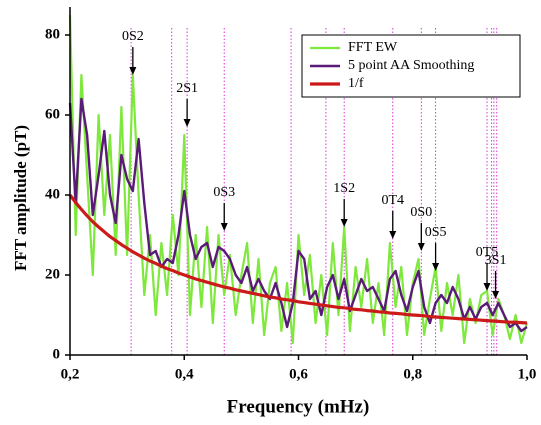 The width and height of the screenshot is (541, 425). I want to click on x-tick-label: 0,8, so click(412, 374).